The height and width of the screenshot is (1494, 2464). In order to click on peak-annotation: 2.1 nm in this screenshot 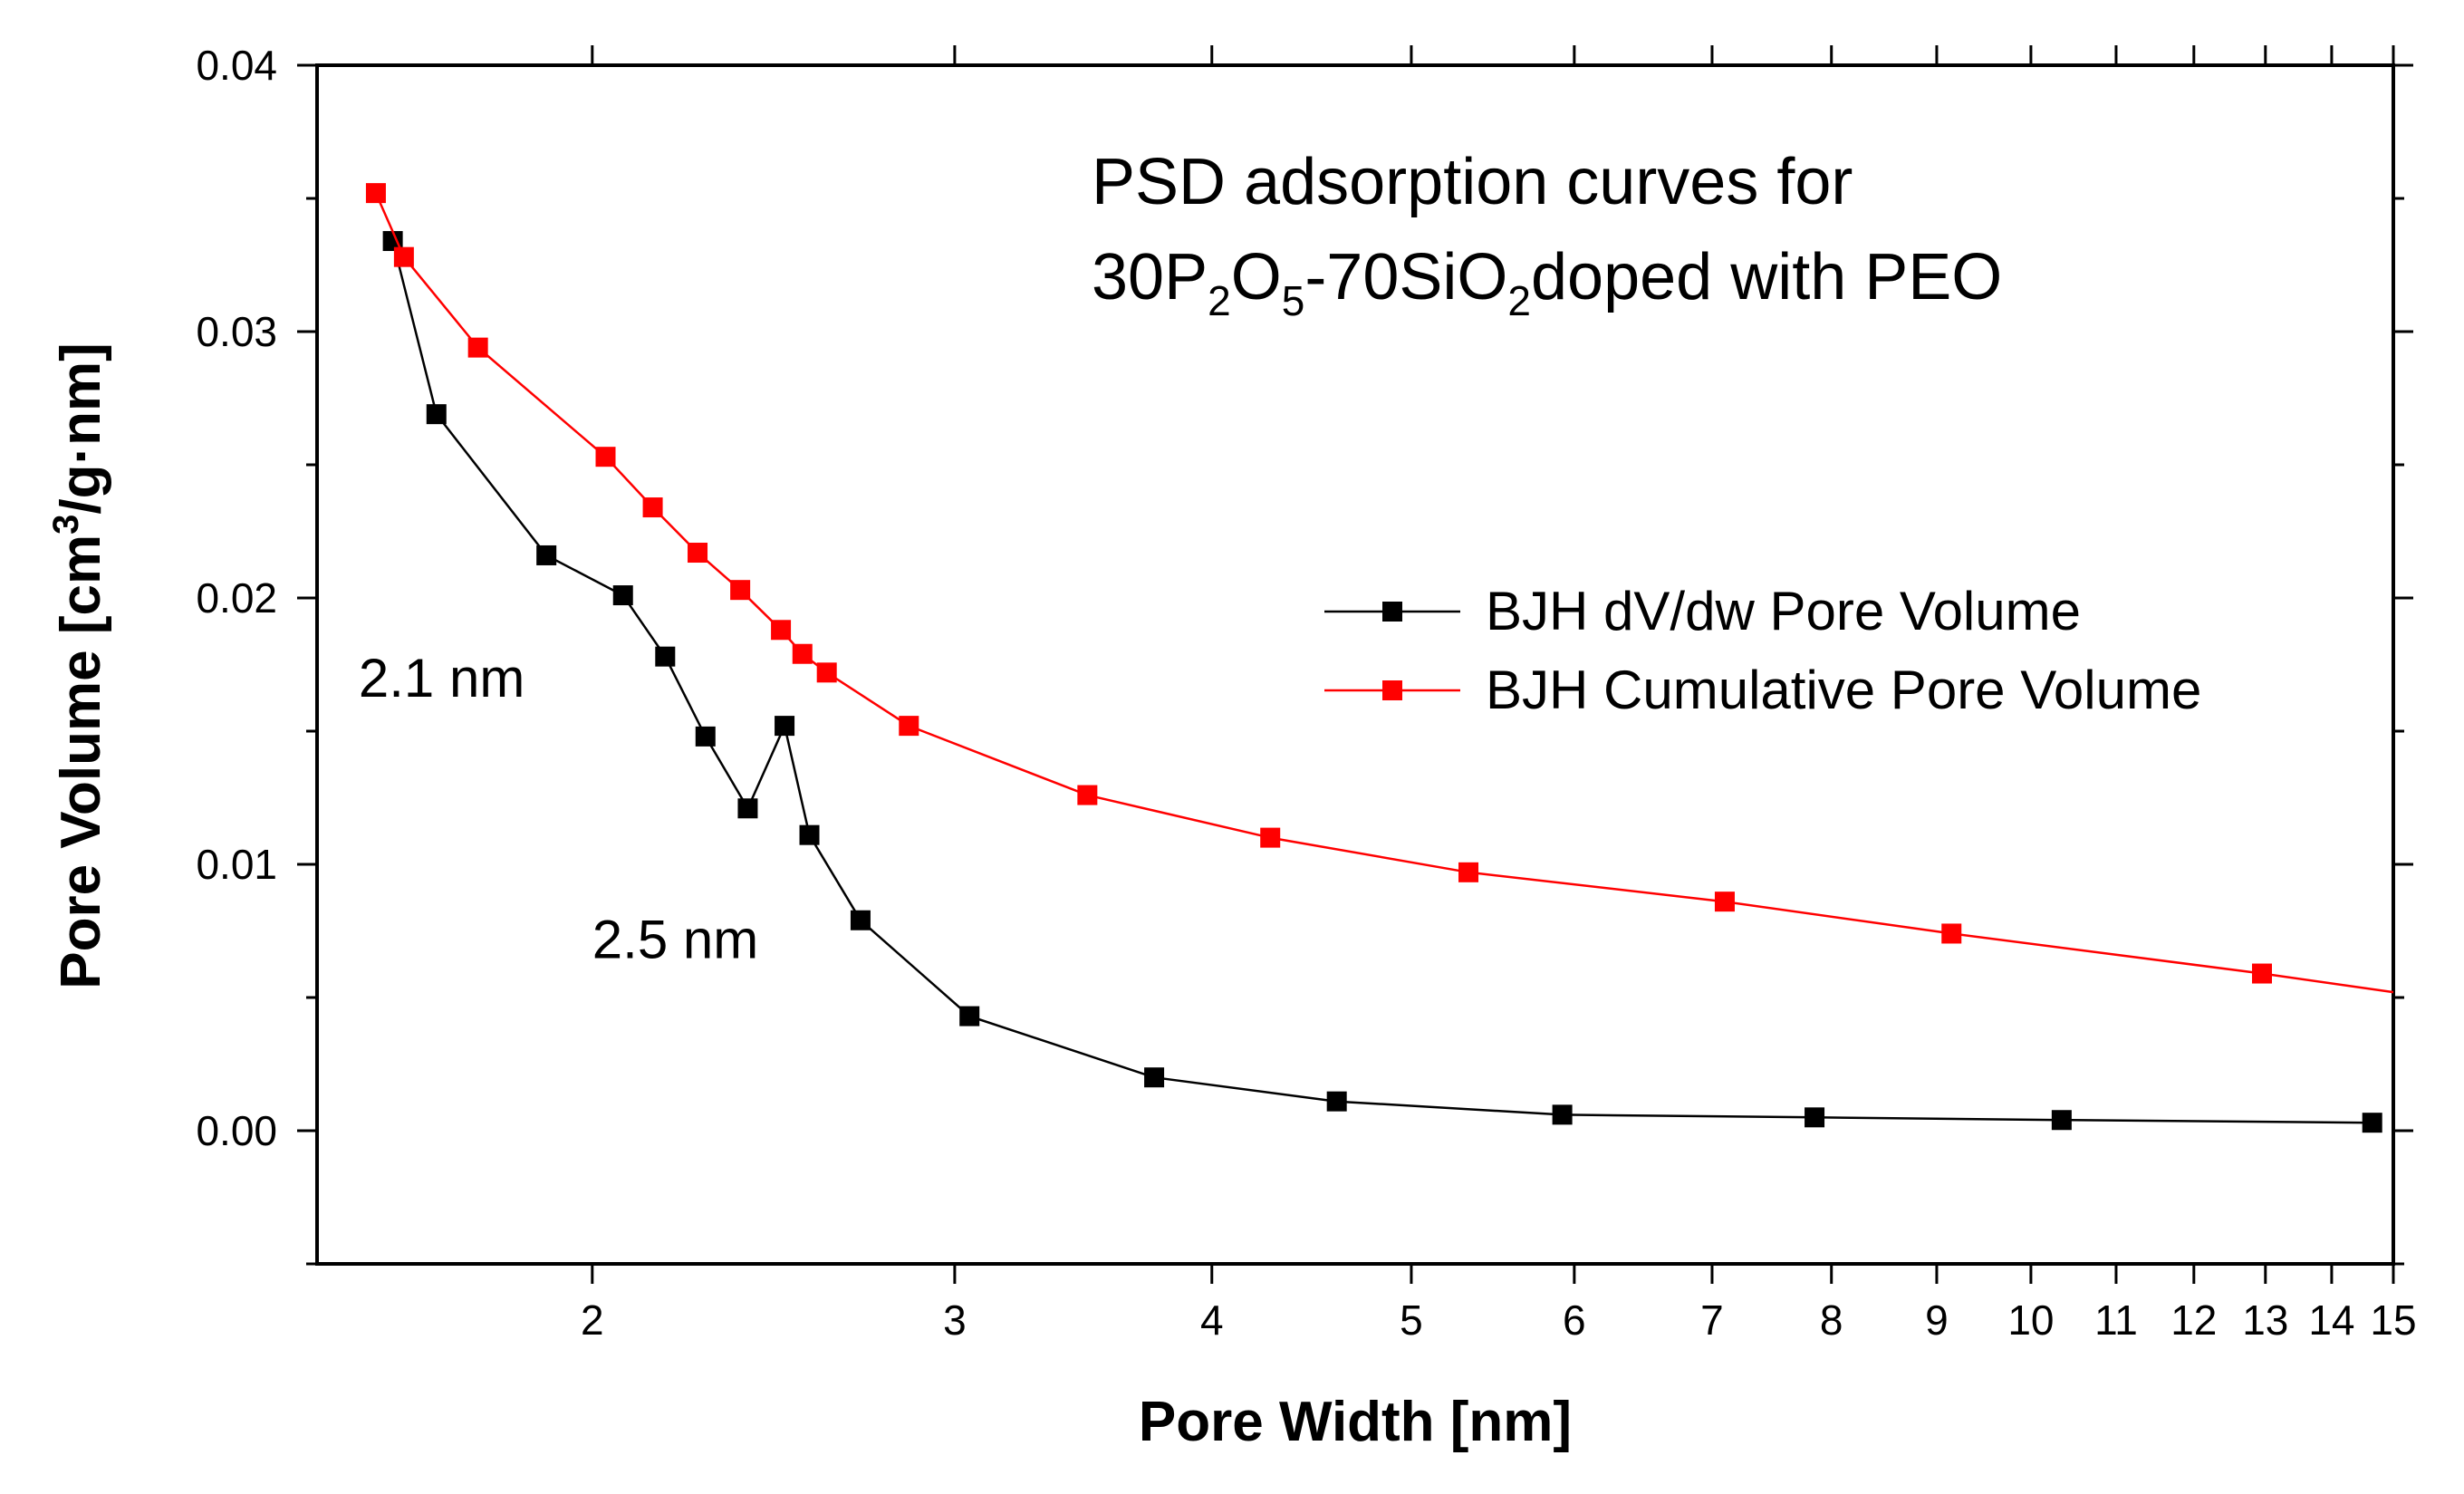, I will do `click(442, 678)`.